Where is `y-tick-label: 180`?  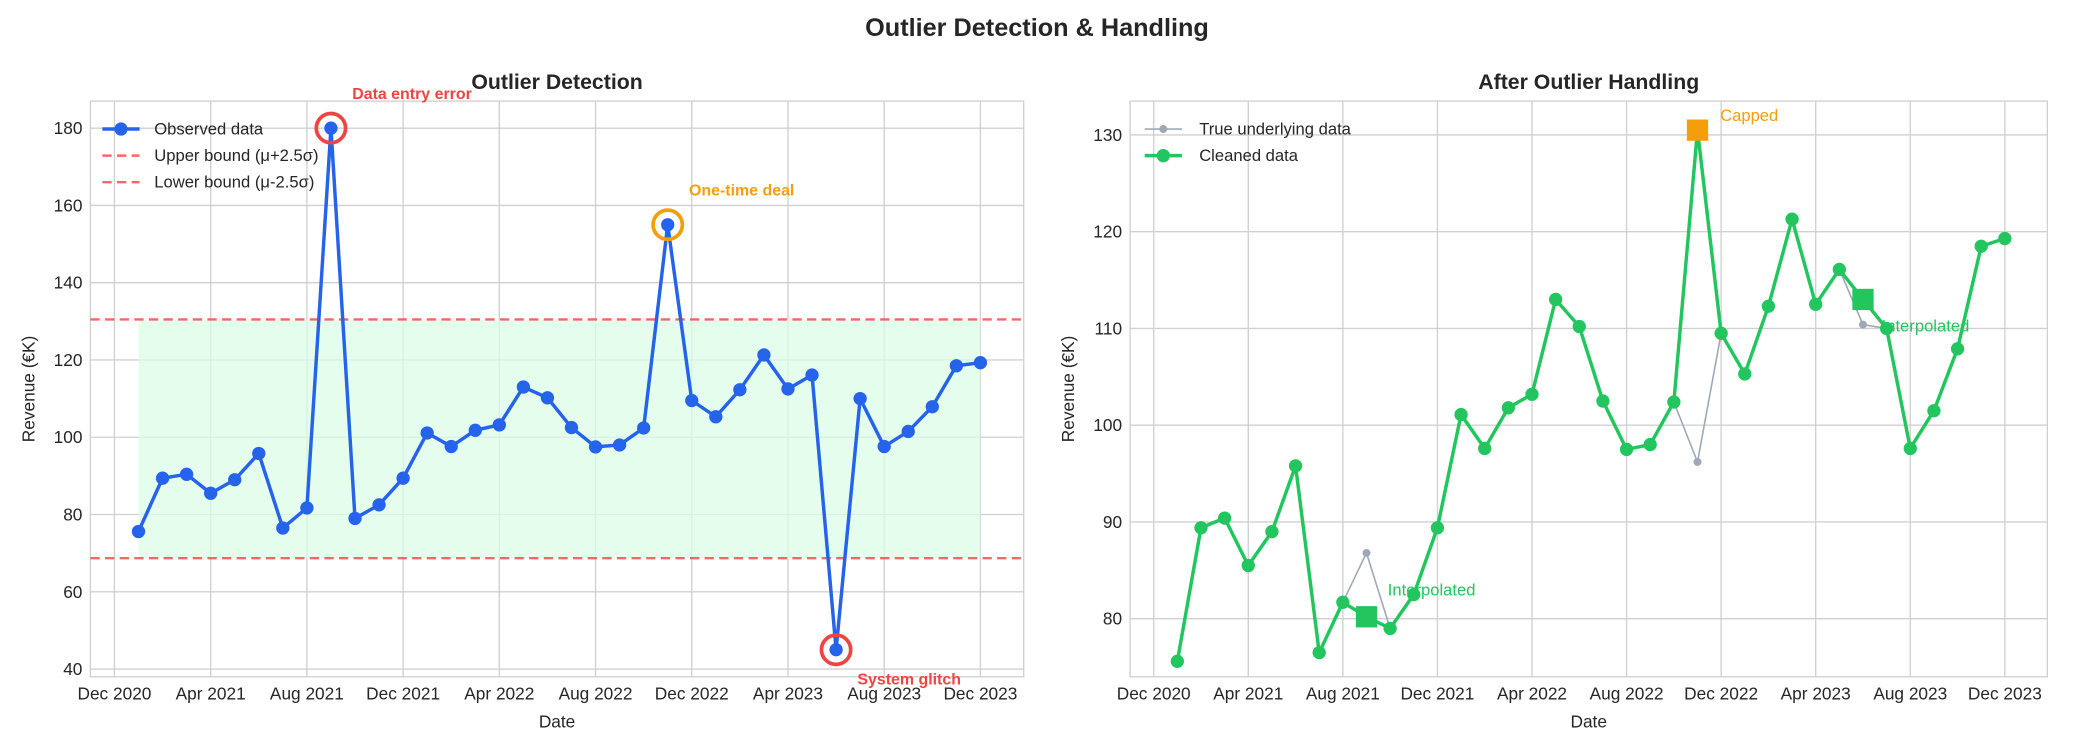
y-tick-label: 180 is located at coordinates (68, 128).